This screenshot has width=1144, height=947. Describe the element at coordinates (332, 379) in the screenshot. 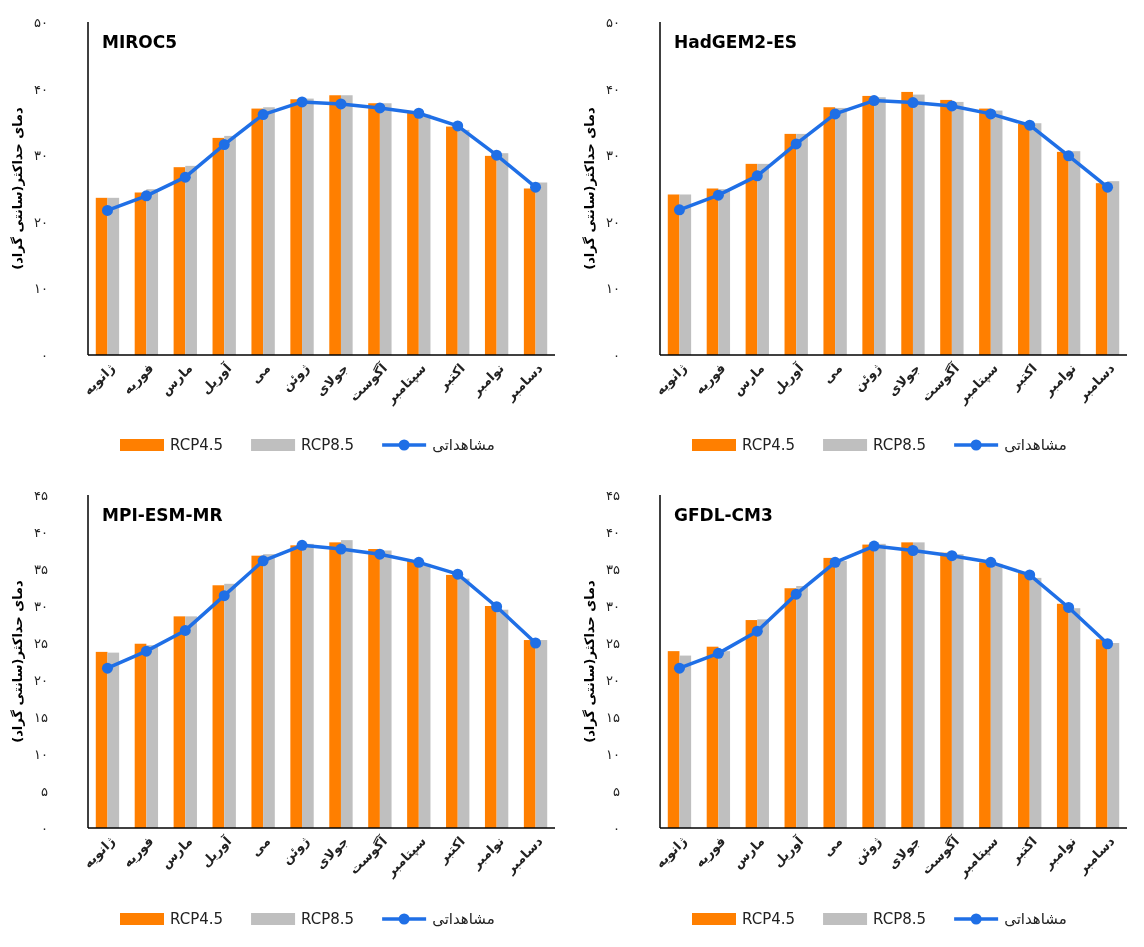

I see `x-tick-label: جولای` at that location.